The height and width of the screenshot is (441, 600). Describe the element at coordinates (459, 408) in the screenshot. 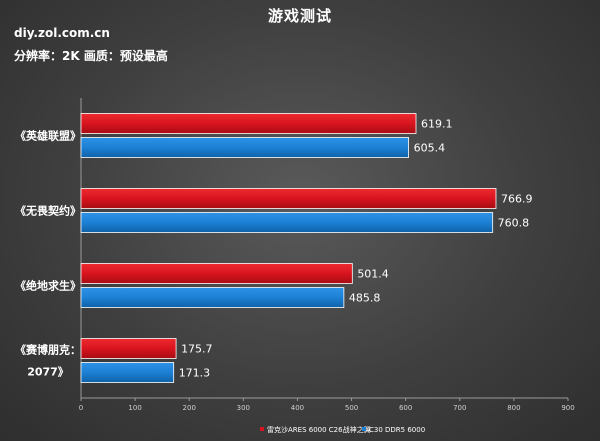

I see `x-tick-label: 700` at that location.